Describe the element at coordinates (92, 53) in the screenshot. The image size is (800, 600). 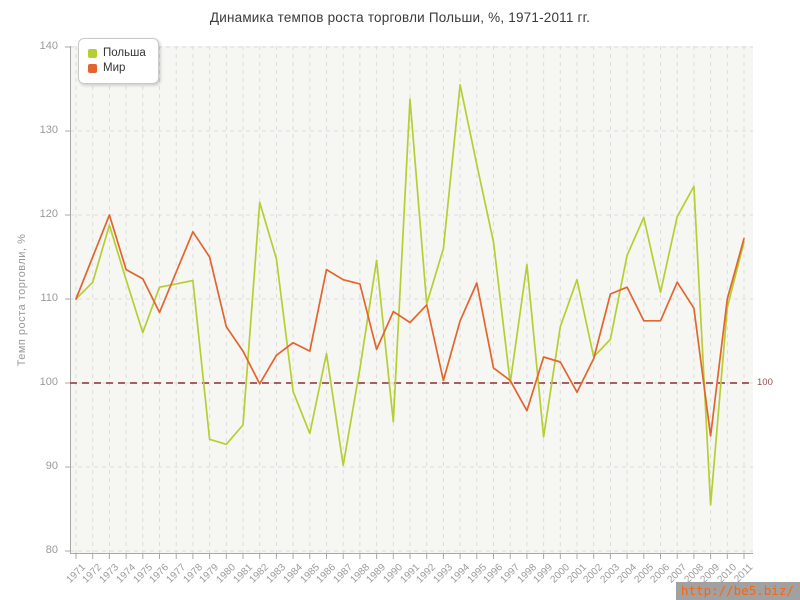
I see `poland-series-swatch-icon` at that location.